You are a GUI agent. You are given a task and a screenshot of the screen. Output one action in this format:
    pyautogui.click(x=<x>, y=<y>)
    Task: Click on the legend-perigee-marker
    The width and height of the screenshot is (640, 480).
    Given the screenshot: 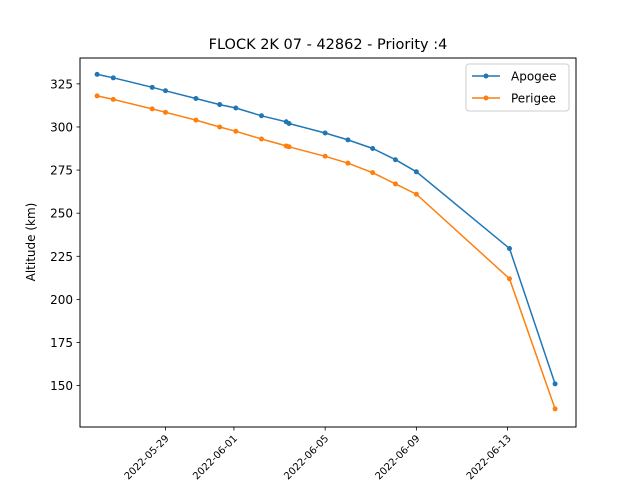 What is the action you would take?
    pyautogui.click(x=486, y=98)
    